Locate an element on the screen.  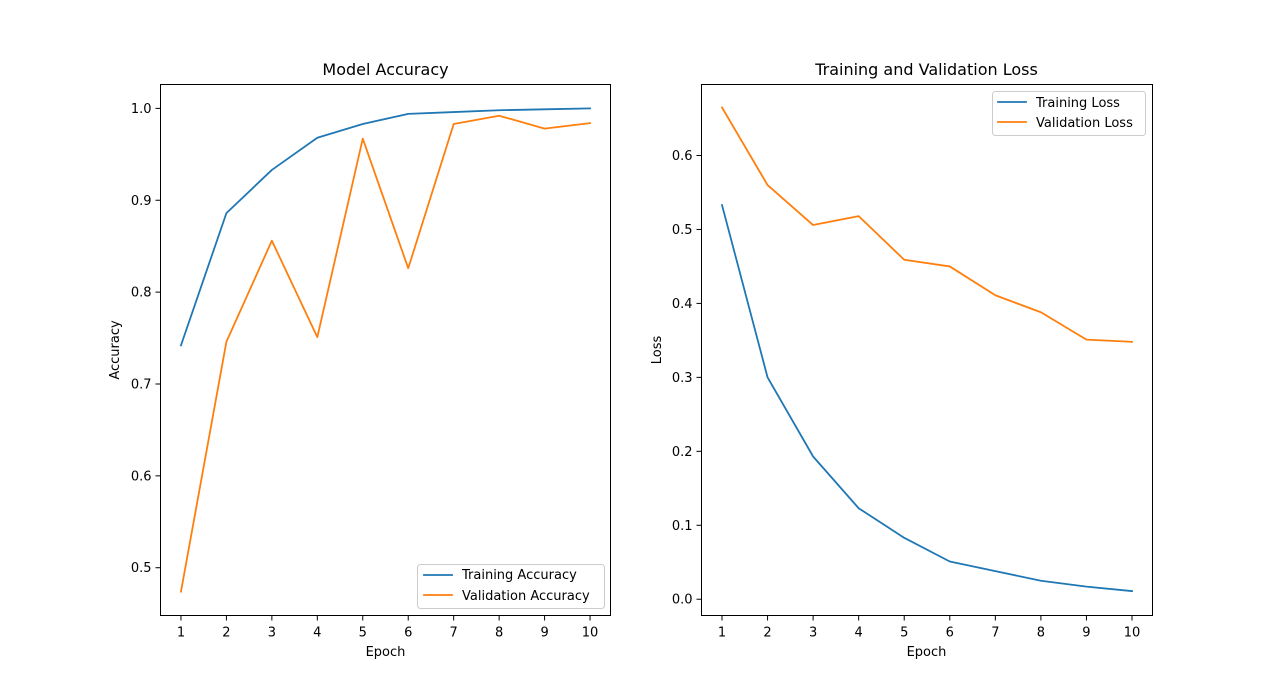
loss-legend-label-validation: Validation Loss is located at coordinates (1084, 123).